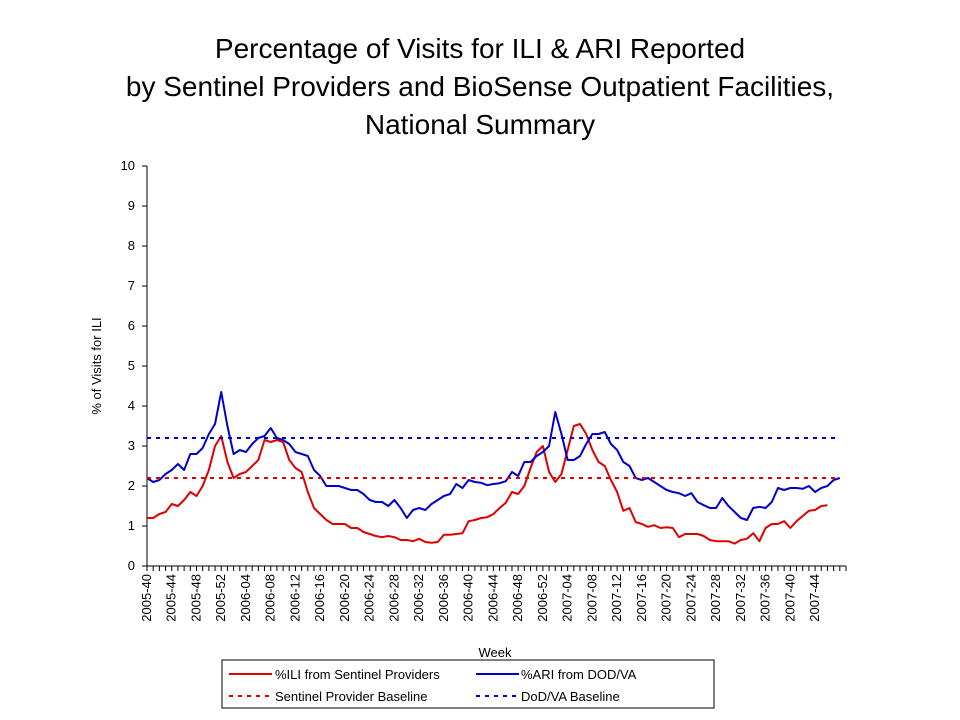 The width and height of the screenshot is (960, 720). What do you see at coordinates (517, 598) in the screenshot?
I see `x-tick-label: 2006-48` at bounding box center [517, 598].